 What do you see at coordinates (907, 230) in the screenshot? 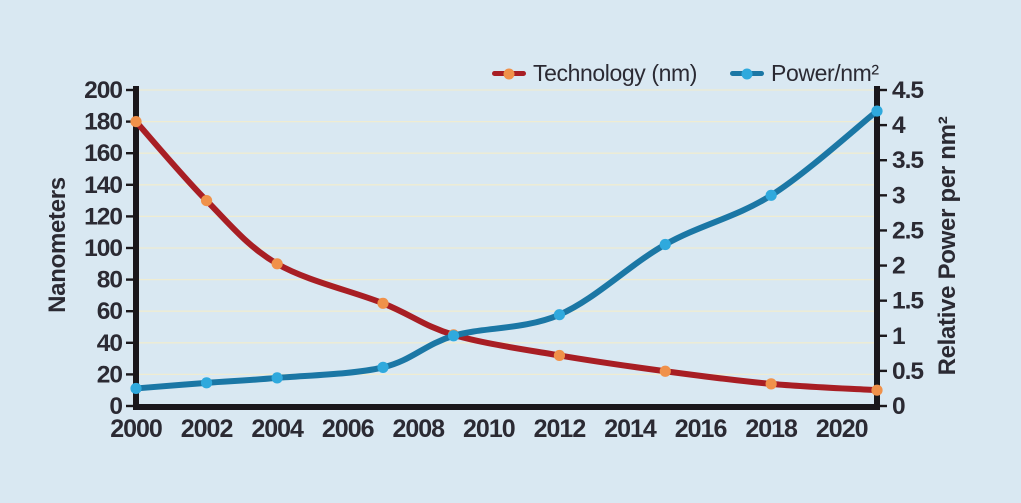
I see `right-axis-tick-label: 2.5` at bounding box center [907, 230].